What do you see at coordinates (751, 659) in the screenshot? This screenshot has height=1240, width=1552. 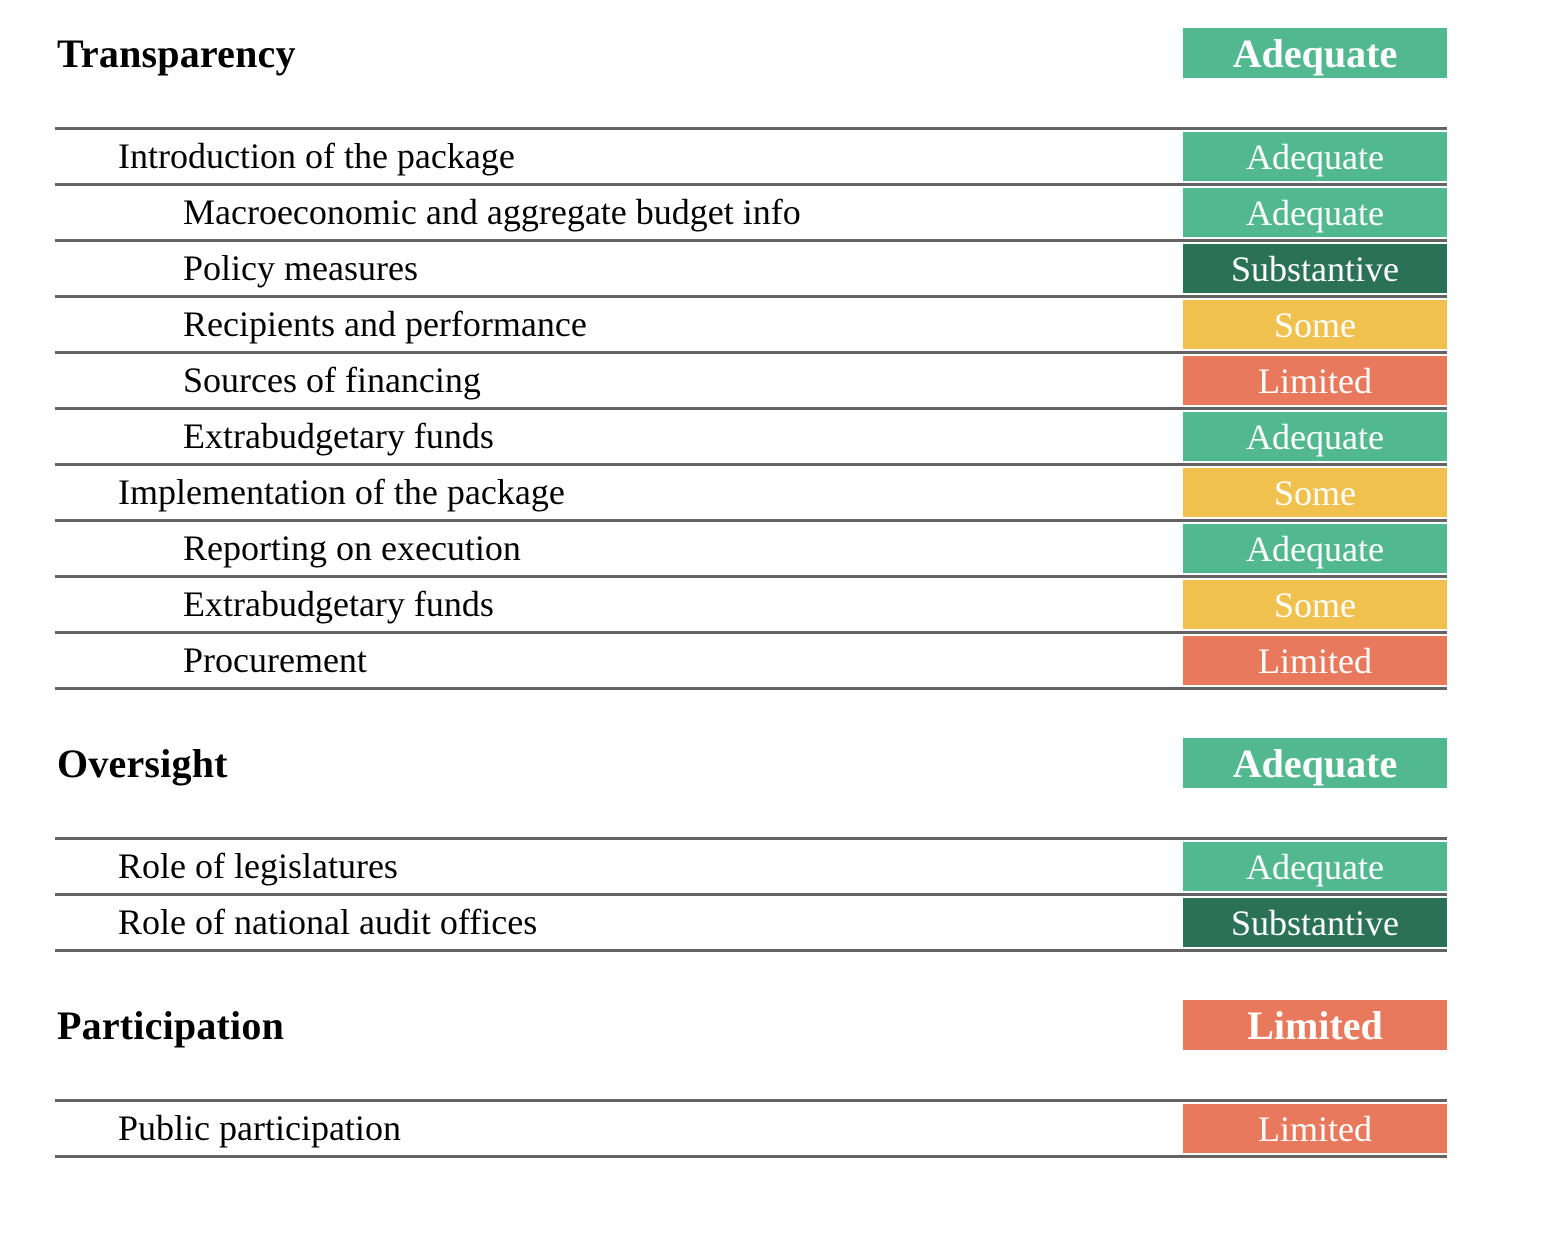 I see `table-row: Procurement Limited` at bounding box center [751, 659].